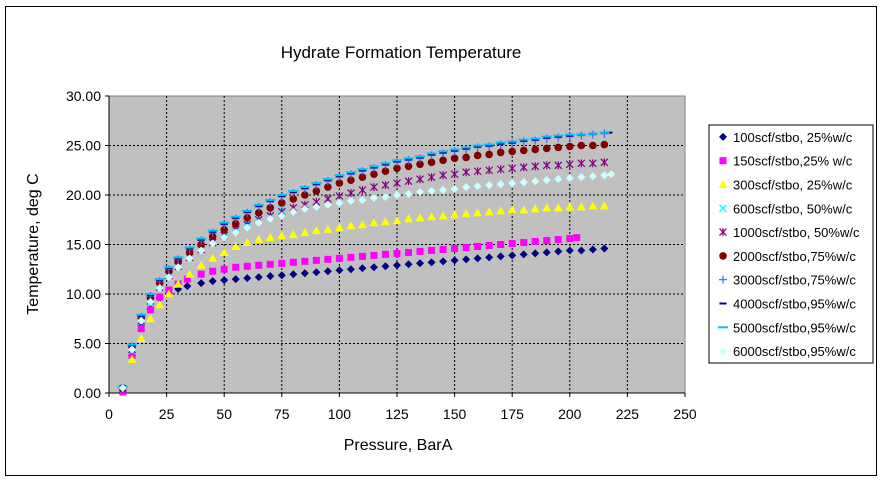  Describe the element at coordinates (794, 256) in the screenshot. I see `legend-label: 2000scf/stbo,75%w/c` at that location.